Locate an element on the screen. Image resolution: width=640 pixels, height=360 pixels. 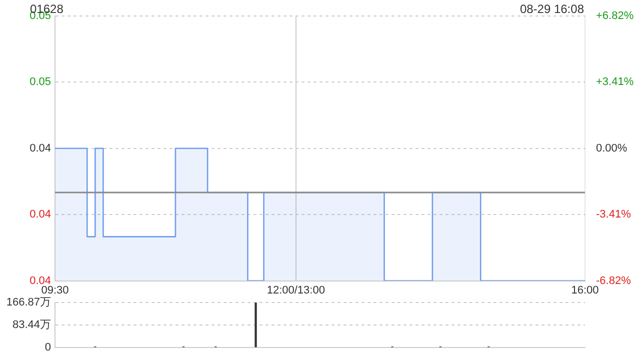
y-tick-label: 0.05 is located at coordinates (40, 82).